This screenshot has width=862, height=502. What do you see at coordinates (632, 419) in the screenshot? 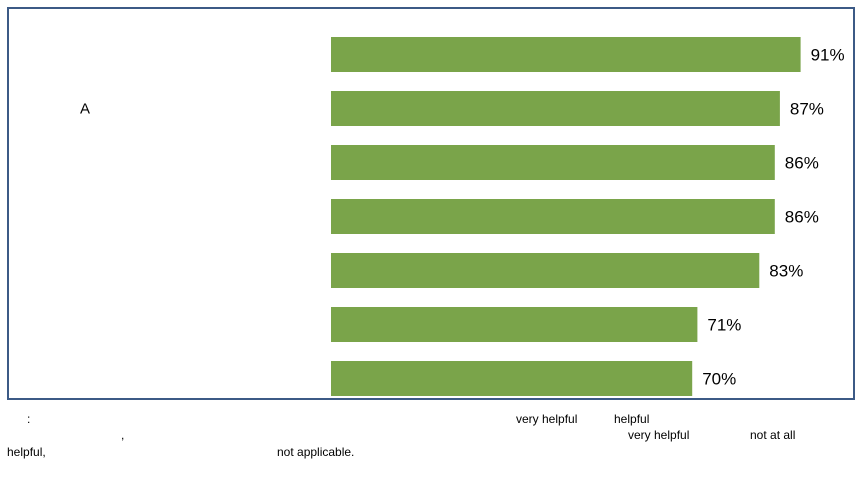
I see `footnote-helpful: helpful` at bounding box center [632, 419].